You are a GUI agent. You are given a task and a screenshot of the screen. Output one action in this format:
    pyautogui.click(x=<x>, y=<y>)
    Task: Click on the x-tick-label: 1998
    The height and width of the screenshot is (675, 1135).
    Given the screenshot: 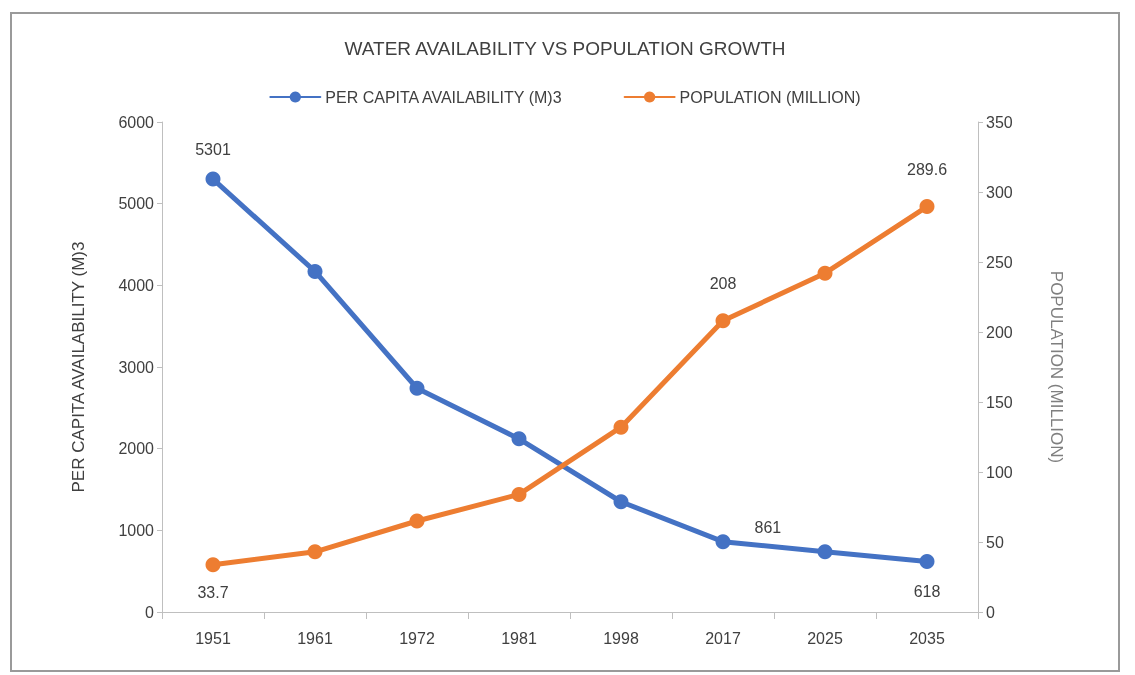 What is the action you would take?
    pyautogui.click(x=621, y=638)
    